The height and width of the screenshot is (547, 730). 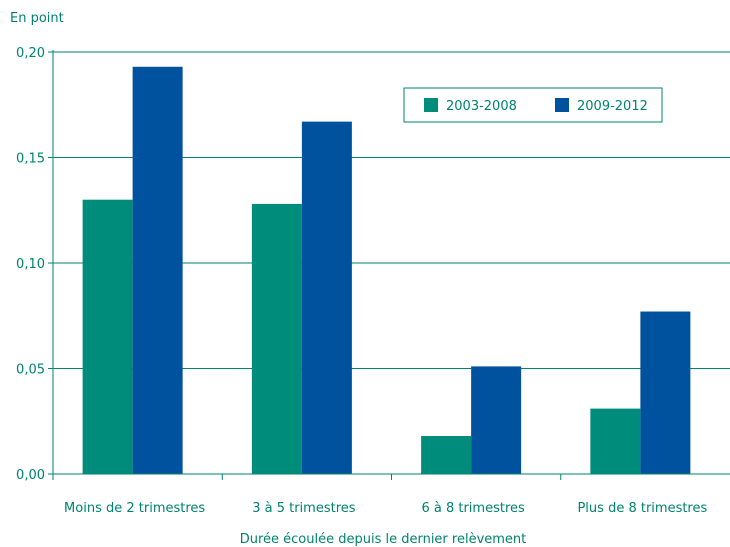 What do you see at coordinates (30, 370) in the screenshot?
I see `y-tick-label: 0,05` at bounding box center [30, 370].